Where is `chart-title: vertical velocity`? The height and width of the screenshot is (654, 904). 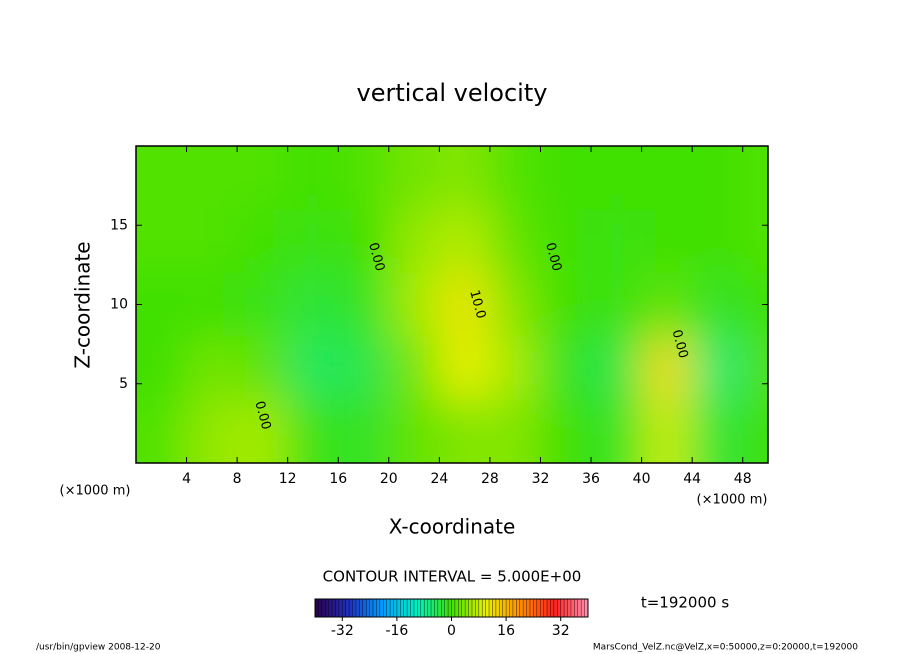
chart-title: vertical velocity is located at coordinates (452, 93).